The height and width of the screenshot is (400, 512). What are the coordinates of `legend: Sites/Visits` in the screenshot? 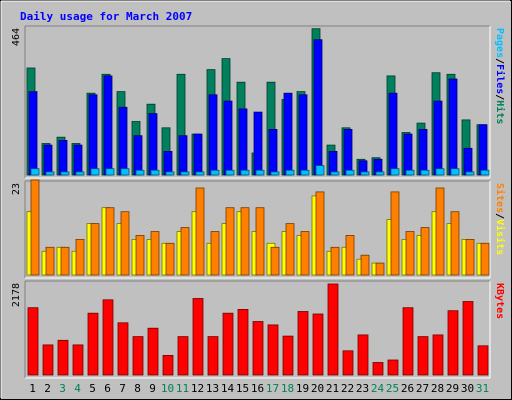 It's located at (500, 219).